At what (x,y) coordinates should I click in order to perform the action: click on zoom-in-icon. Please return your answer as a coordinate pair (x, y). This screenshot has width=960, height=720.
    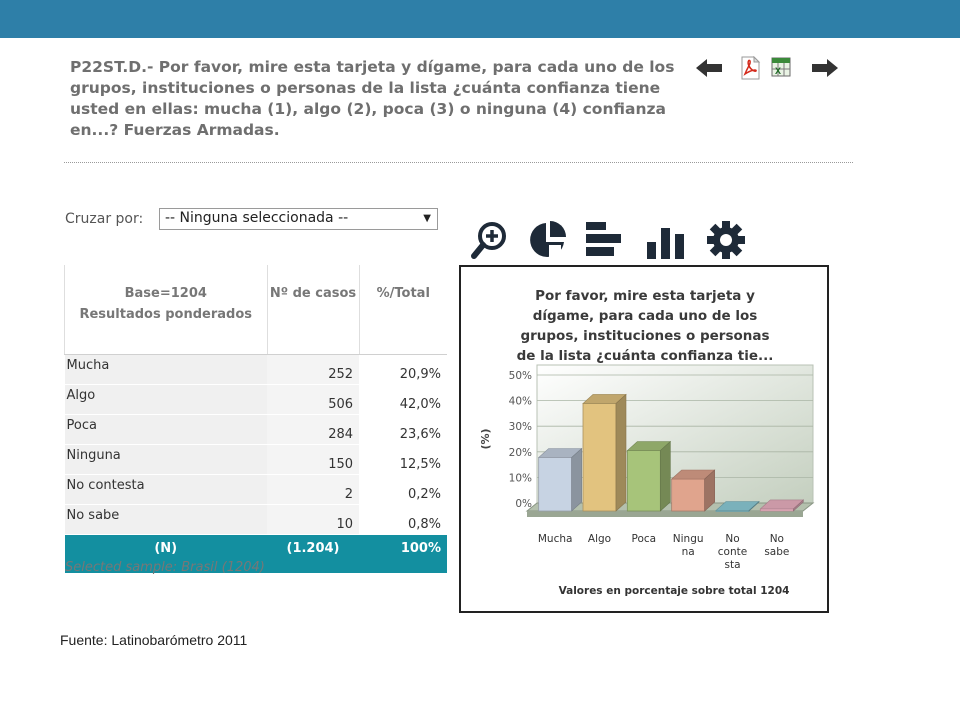
    Looking at the image, I should click on (490, 240).